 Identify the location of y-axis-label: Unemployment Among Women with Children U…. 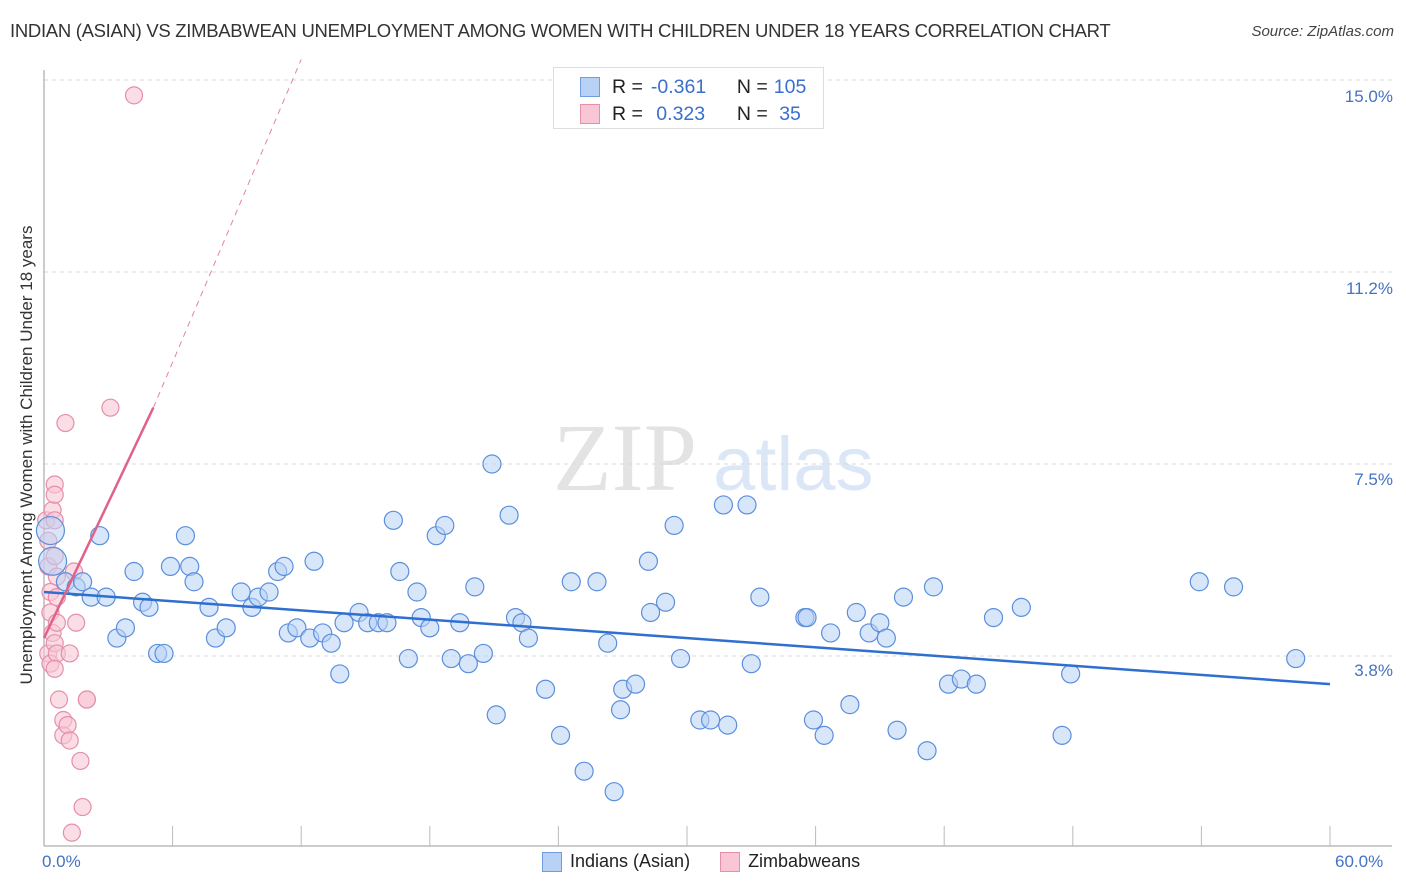
(26, 455).